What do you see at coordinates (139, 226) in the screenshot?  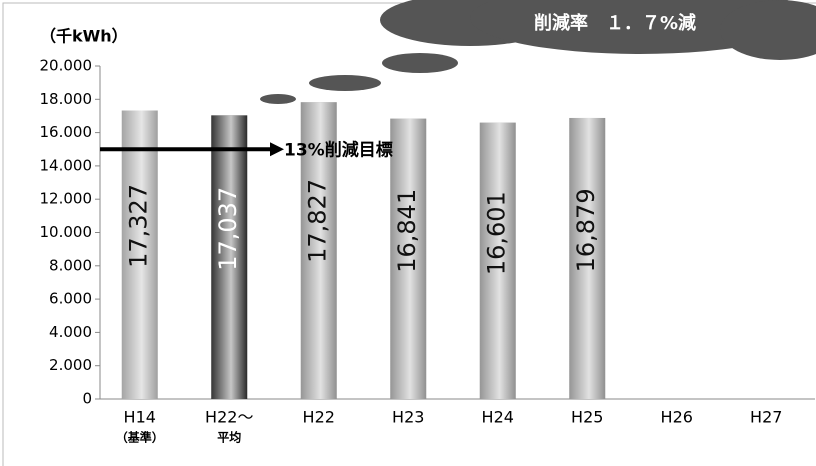 I see `value-label: 17,327` at bounding box center [139, 226].